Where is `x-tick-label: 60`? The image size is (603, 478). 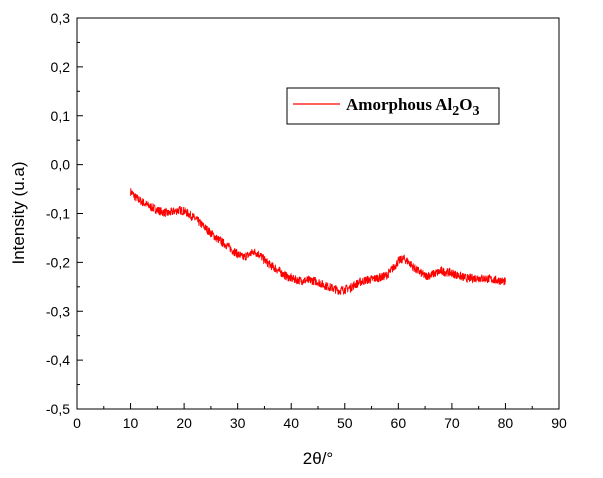 x-tick-label: 60 is located at coordinates (399, 423).